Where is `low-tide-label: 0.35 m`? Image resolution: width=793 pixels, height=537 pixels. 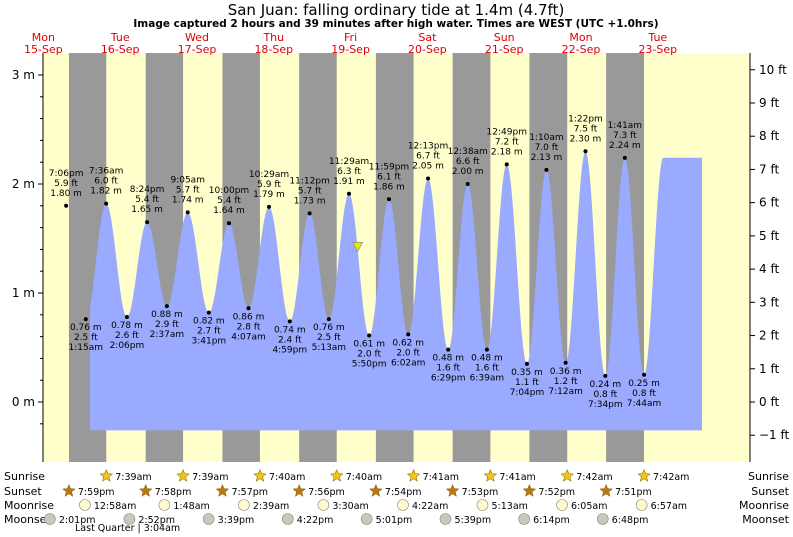
low-tide-label: 0.35 m is located at coordinates (527, 373).